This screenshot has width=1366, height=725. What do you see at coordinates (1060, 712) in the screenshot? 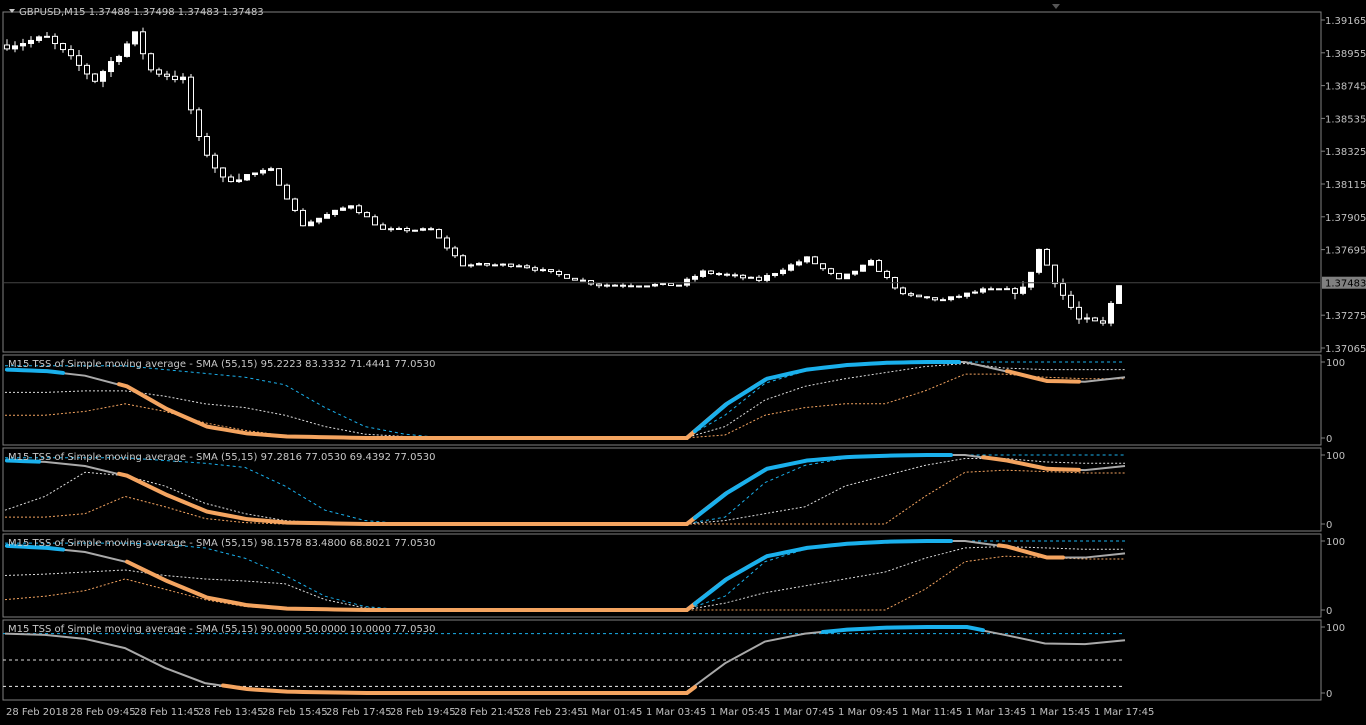
I see `time-label: 1 Mar 15:45` at bounding box center [1060, 712].